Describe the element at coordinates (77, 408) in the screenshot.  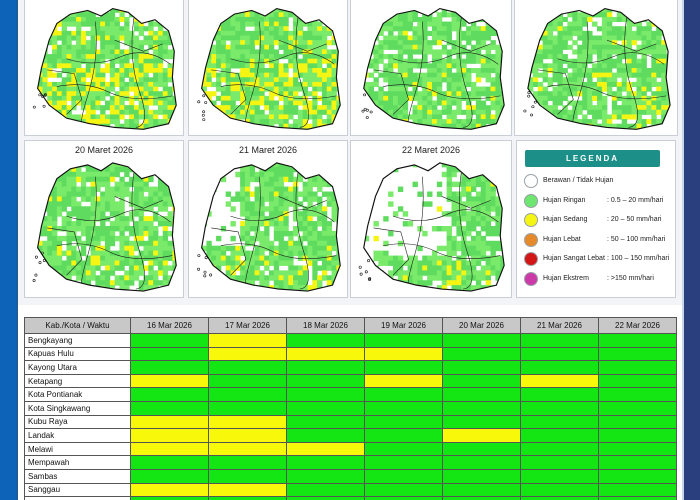
I see `regency-name: Kota Singkawang` at that location.